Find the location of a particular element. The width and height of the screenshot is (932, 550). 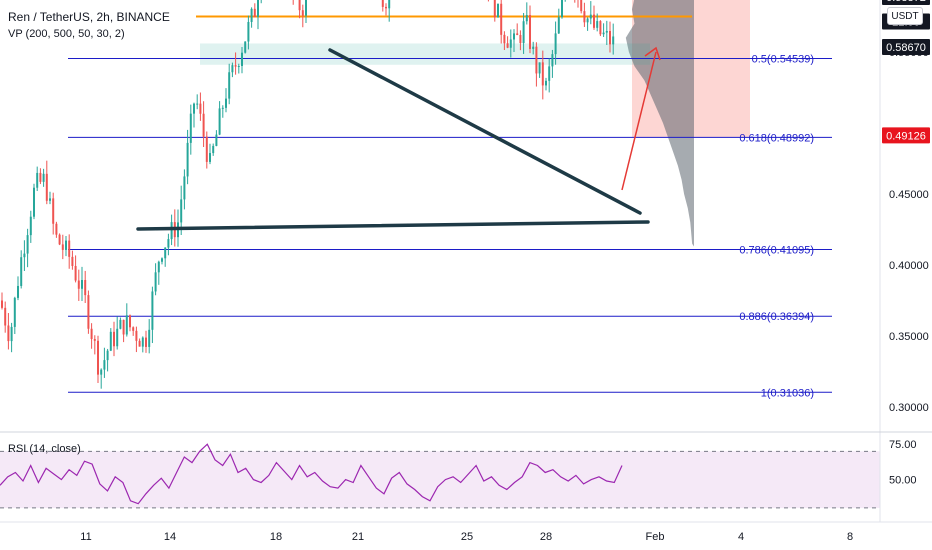

rsi-pane is located at coordinates (440, 476).